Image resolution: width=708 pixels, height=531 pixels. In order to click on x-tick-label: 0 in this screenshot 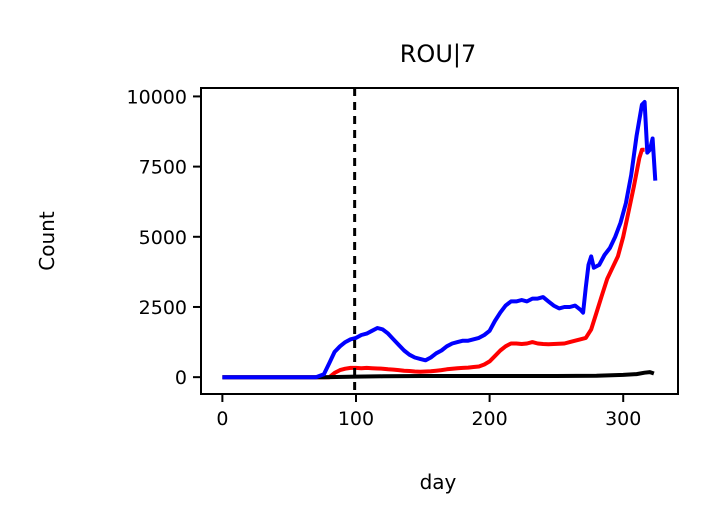, I will do `click(222, 419)`.